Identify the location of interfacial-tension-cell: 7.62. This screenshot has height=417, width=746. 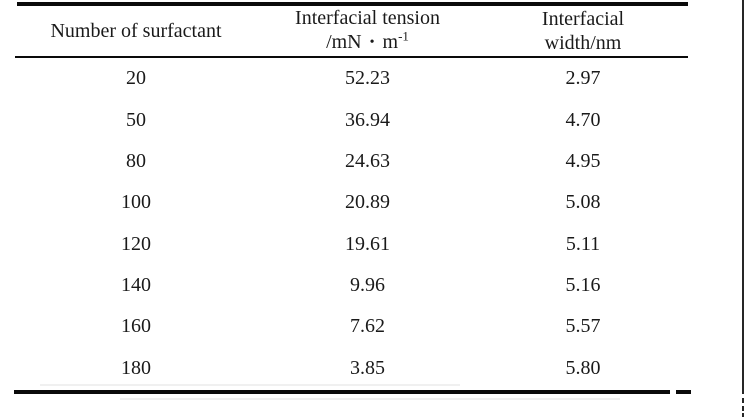
(367, 326).